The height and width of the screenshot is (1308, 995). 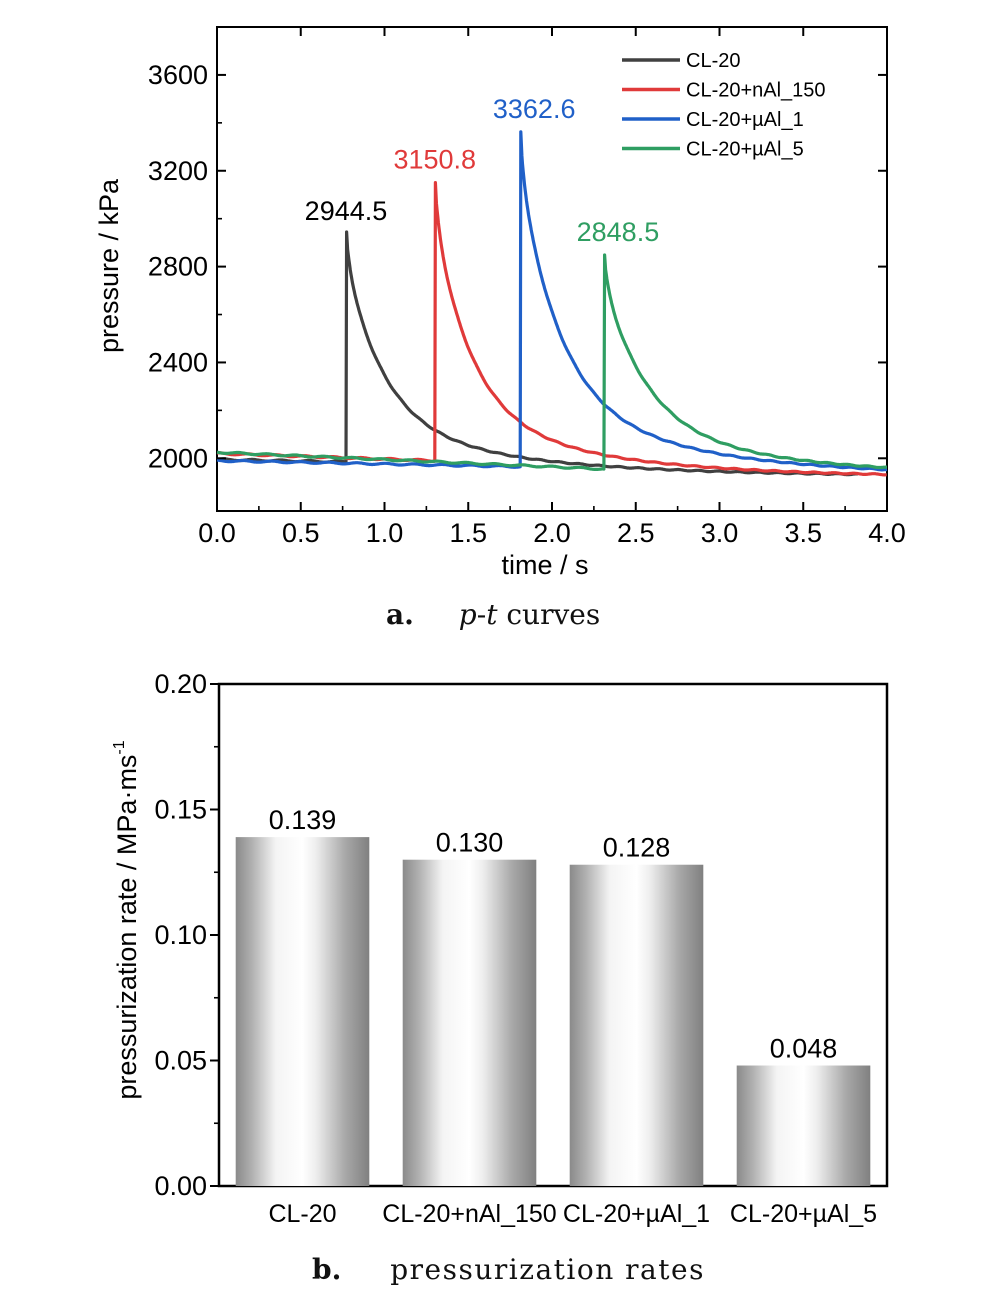 What do you see at coordinates (481, 614) in the screenshot?
I see `caption-a-dash: -` at bounding box center [481, 614].